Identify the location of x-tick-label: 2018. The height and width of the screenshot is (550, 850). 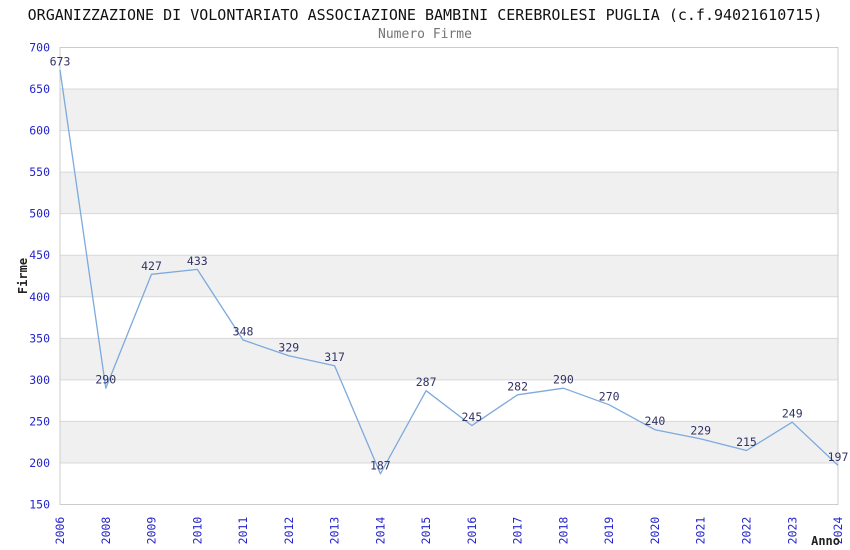
(563, 531).